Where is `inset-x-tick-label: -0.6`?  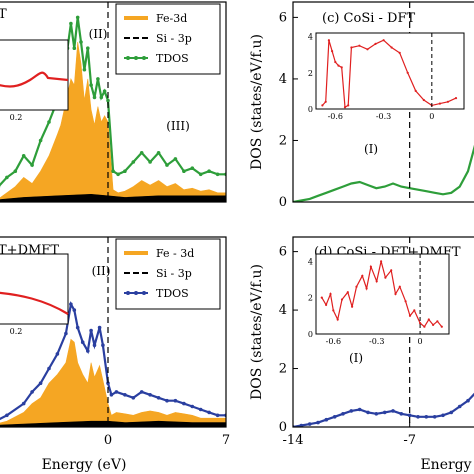
inset-x-tick-label: -0.6 is located at coordinates (335, 116).